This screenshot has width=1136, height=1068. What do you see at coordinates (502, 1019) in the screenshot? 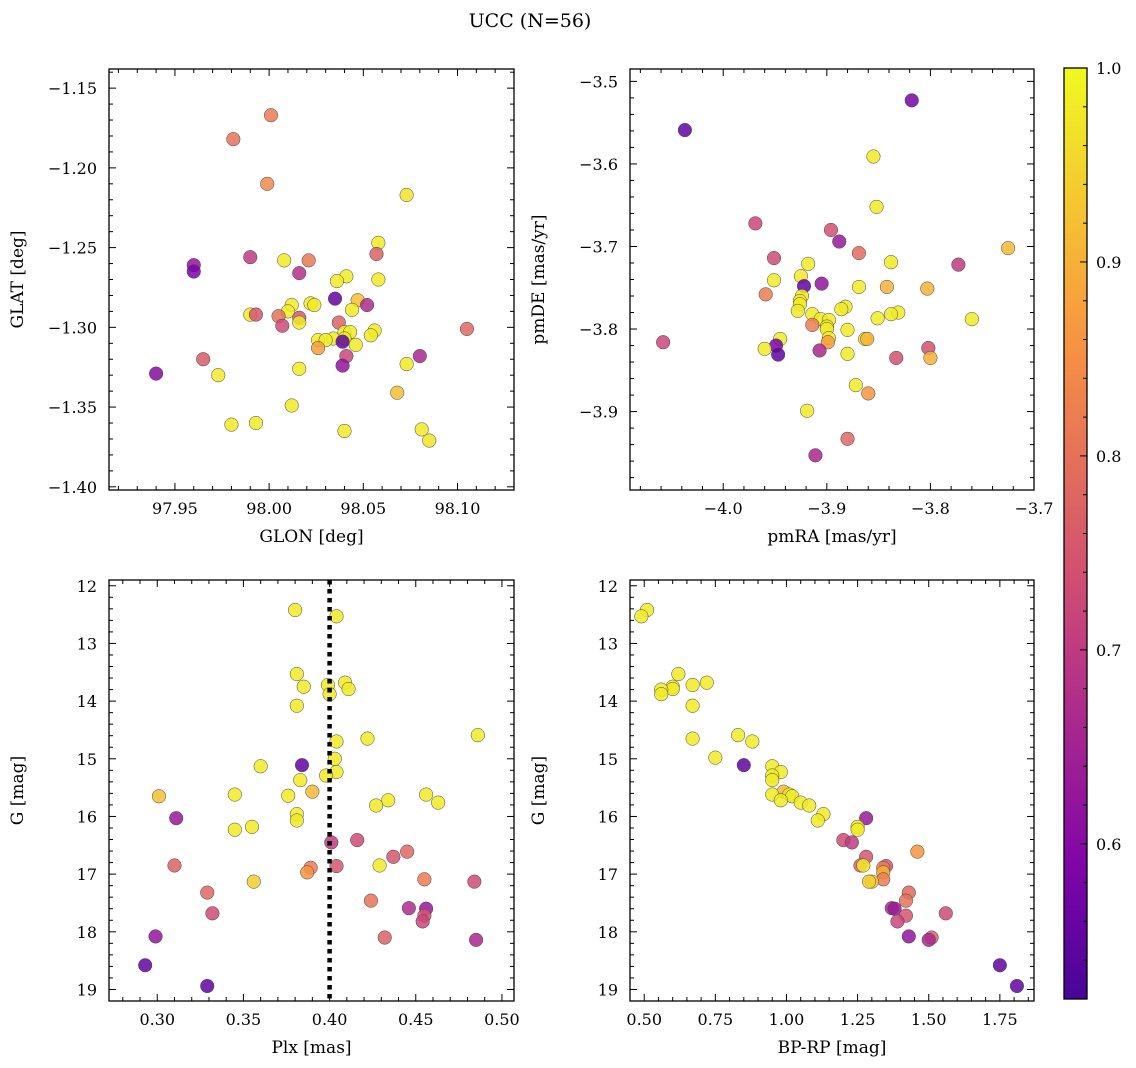
I see `x-tick-label: 0.50` at bounding box center [502, 1019].